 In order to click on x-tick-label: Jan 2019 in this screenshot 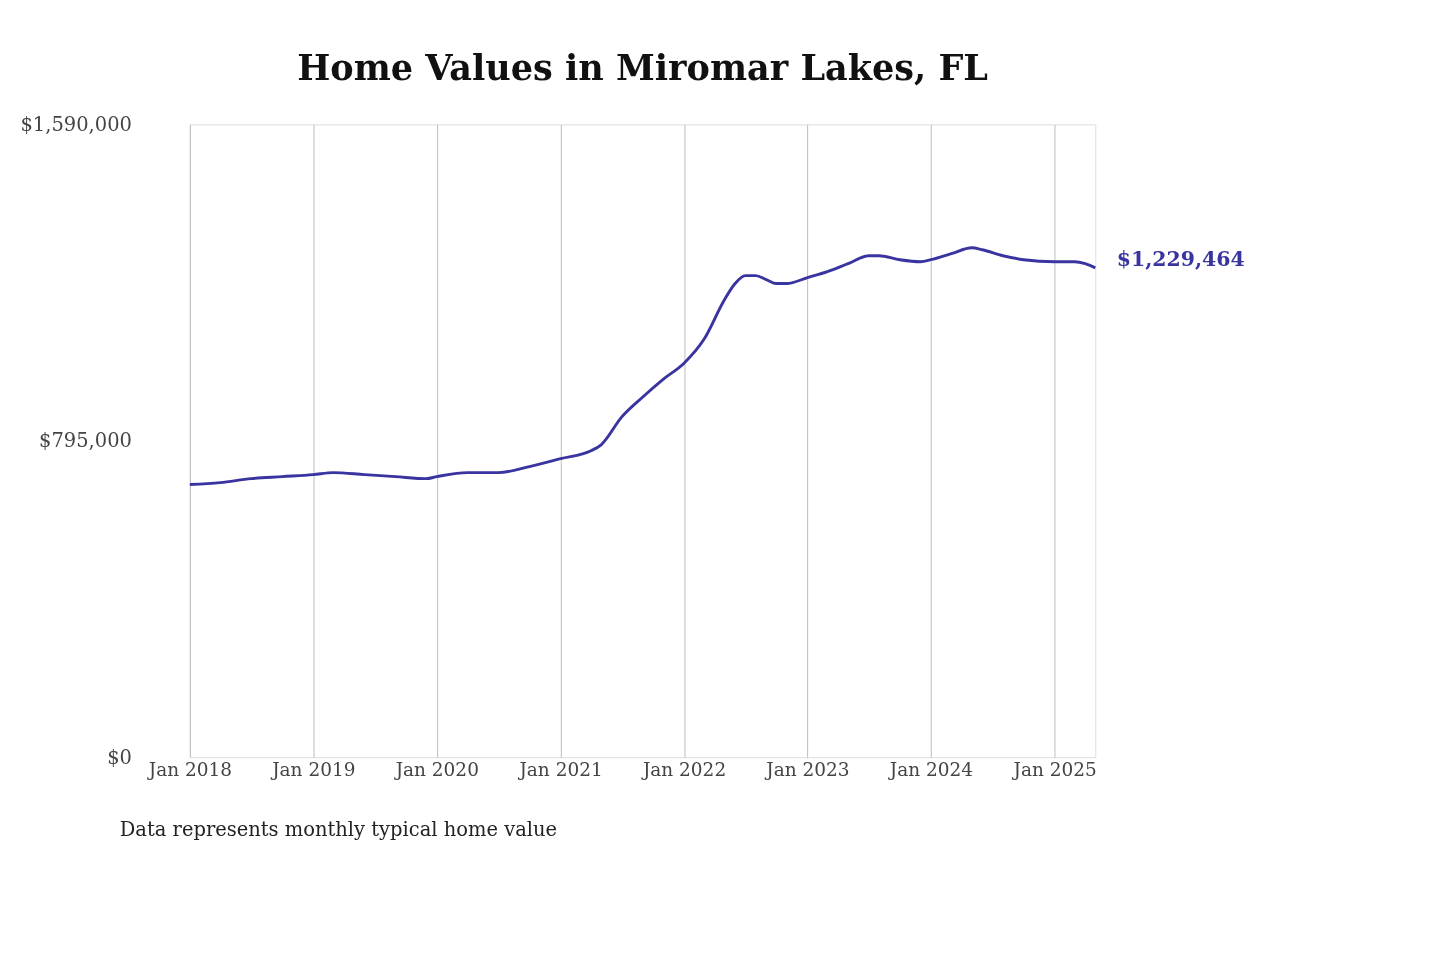, I will do `click(313, 770)`.